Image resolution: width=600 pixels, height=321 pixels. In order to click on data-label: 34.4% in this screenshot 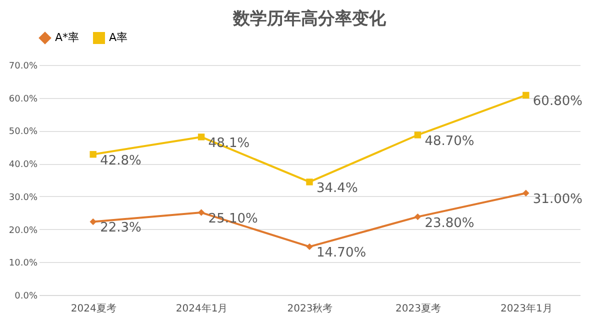, I will do `click(337, 188)`.